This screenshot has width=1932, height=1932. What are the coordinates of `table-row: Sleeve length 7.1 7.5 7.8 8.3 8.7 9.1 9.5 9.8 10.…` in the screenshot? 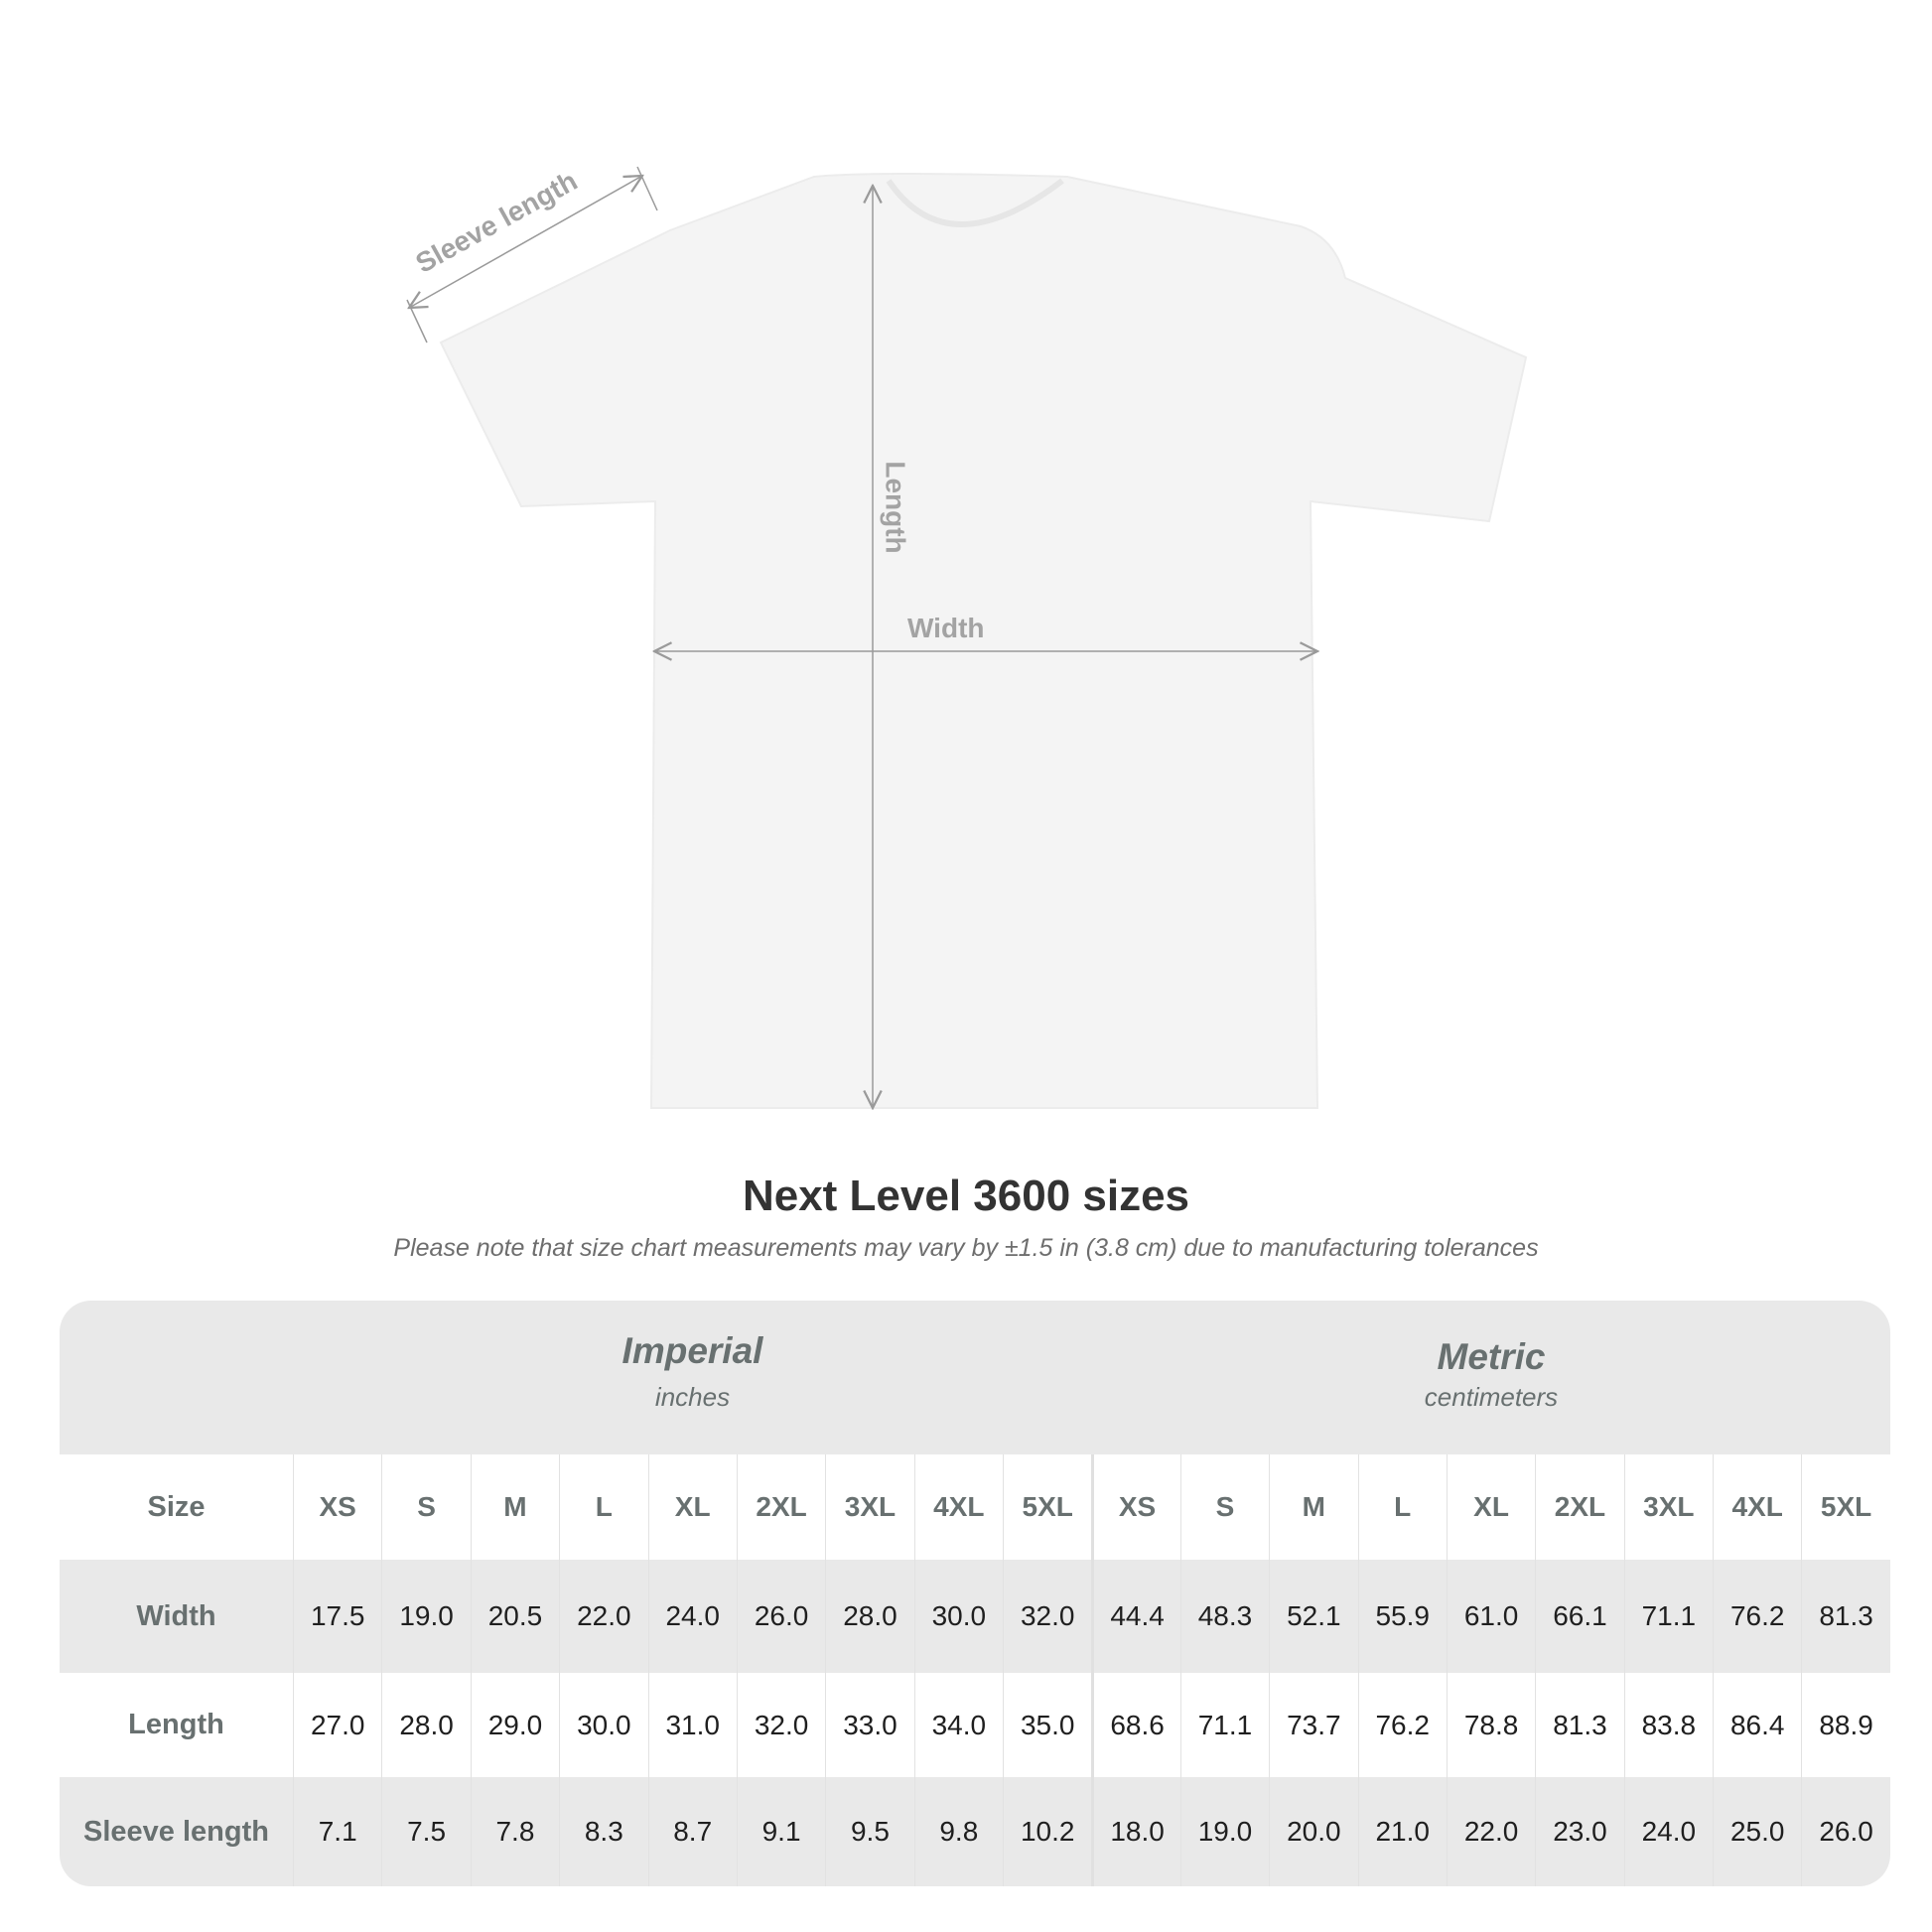 It's located at (975, 1831).